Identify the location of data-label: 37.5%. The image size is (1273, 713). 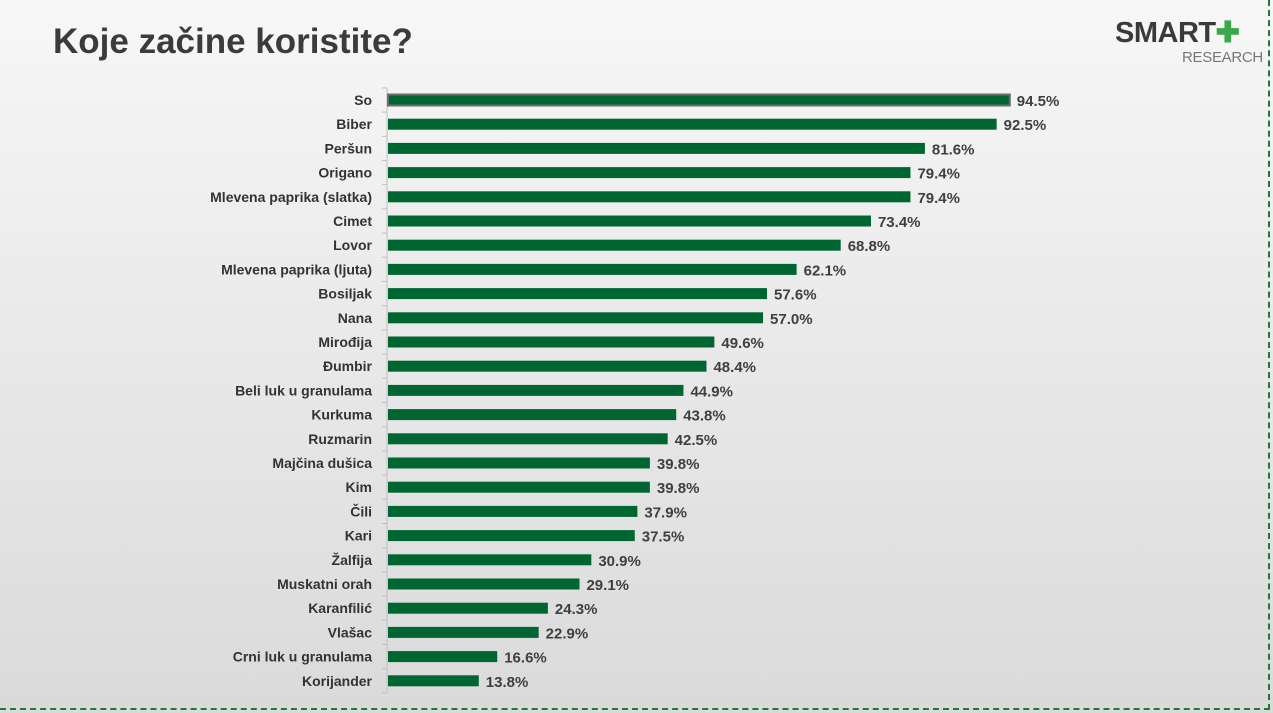
(663, 537).